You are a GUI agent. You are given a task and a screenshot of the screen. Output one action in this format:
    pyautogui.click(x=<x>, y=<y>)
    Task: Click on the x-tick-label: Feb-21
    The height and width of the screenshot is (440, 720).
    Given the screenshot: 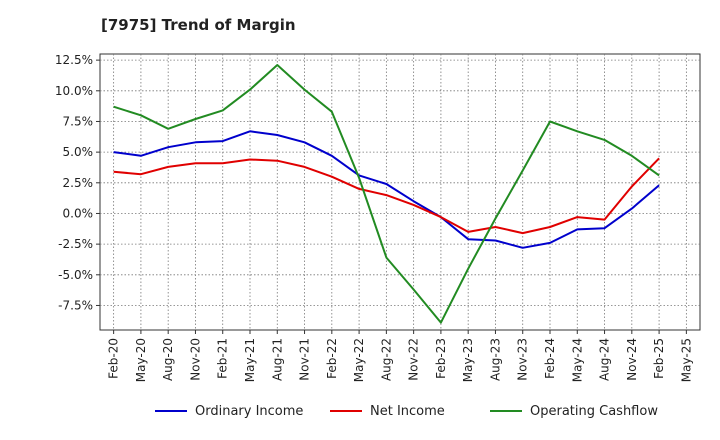 What is the action you would take?
    pyautogui.click(x=223, y=358)
    